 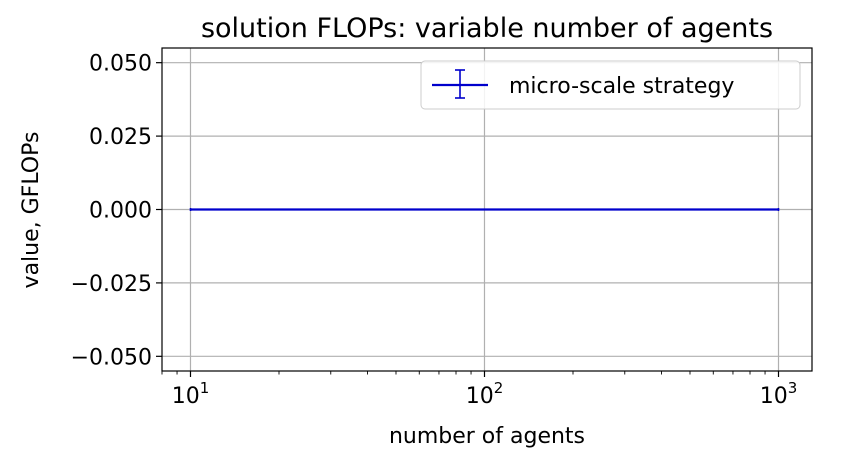 I want to click on x-axis-ticks: 10¹ 10² 10³, so click(x=485, y=390).